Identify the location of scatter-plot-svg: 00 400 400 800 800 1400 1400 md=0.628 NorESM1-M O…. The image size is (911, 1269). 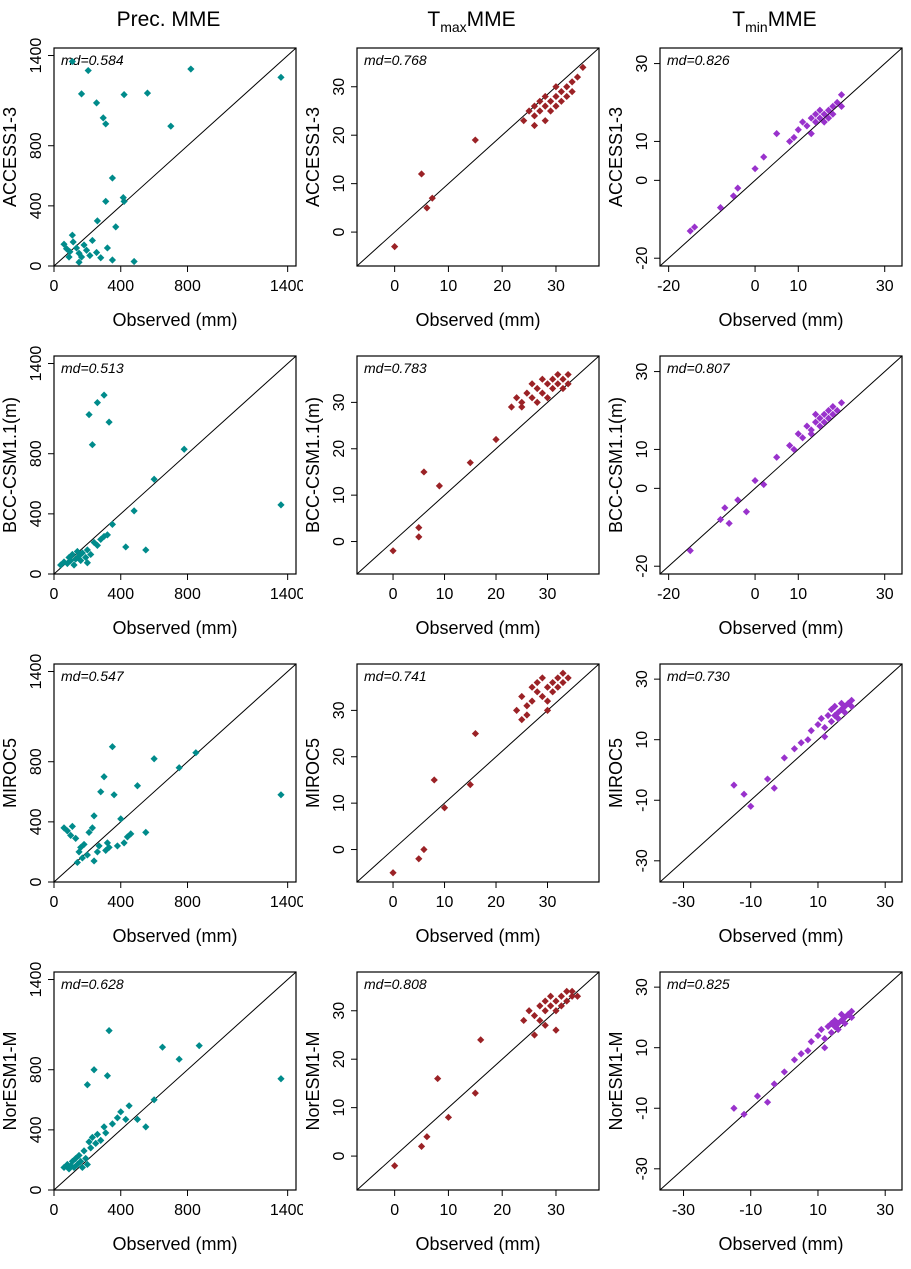
(153, 1108).